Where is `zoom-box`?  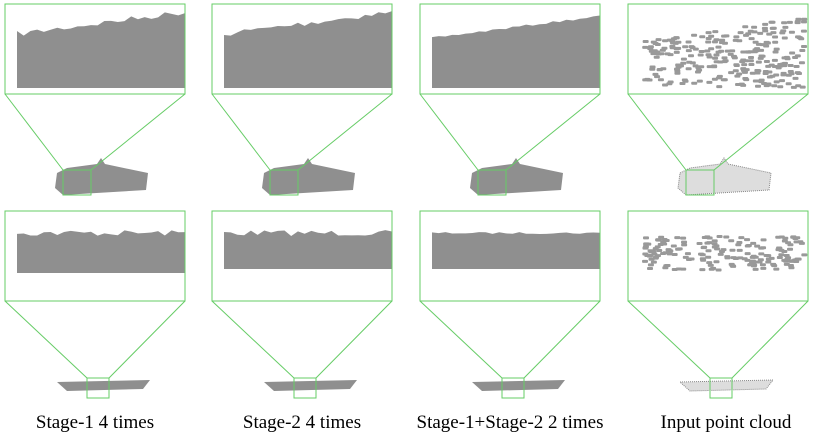
zoom-box is located at coordinates (95, 49).